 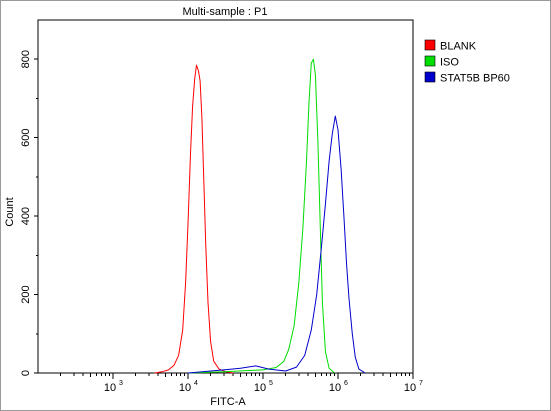 I want to click on chart-title: Multi-sample : P1, so click(x=225, y=12).